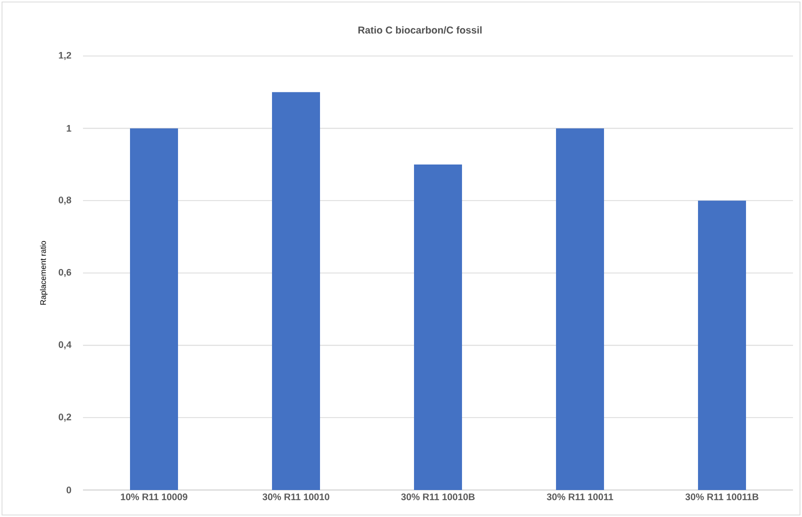  I want to click on y-tick-label: 1,2, so click(65, 56).